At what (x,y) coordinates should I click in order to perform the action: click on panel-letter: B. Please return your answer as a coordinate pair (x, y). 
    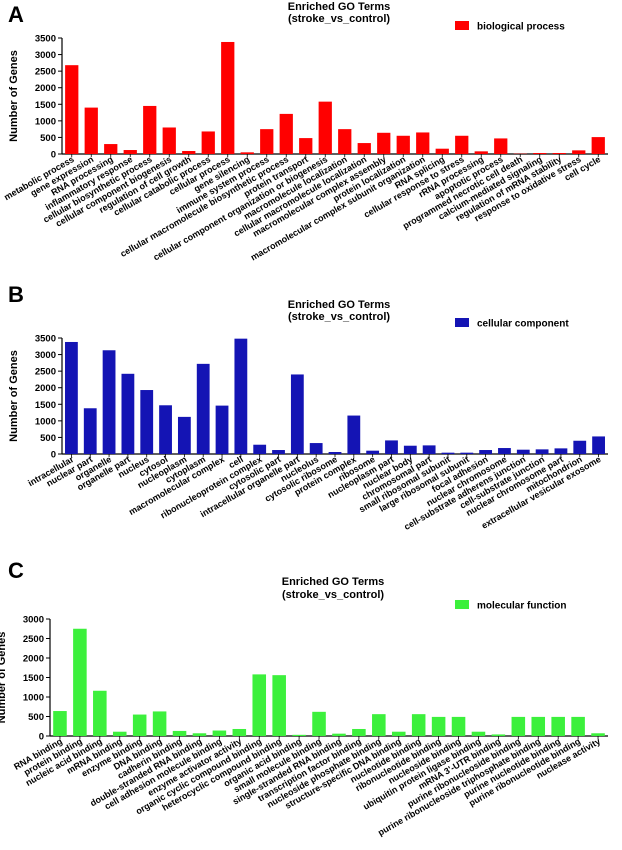
    Looking at the image, I should click on (16, 294).